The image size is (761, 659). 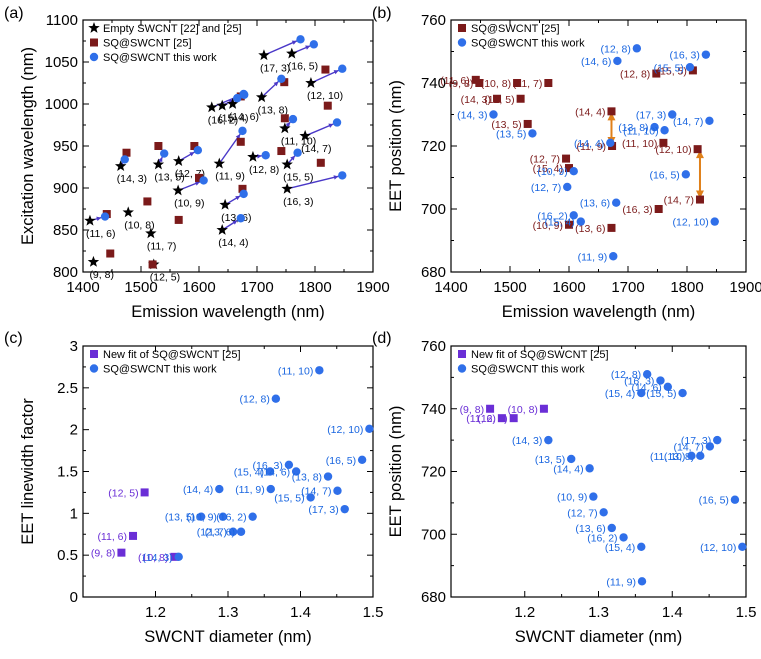 I want to click on y-tick-label: 3, so click(x=74, y=346).